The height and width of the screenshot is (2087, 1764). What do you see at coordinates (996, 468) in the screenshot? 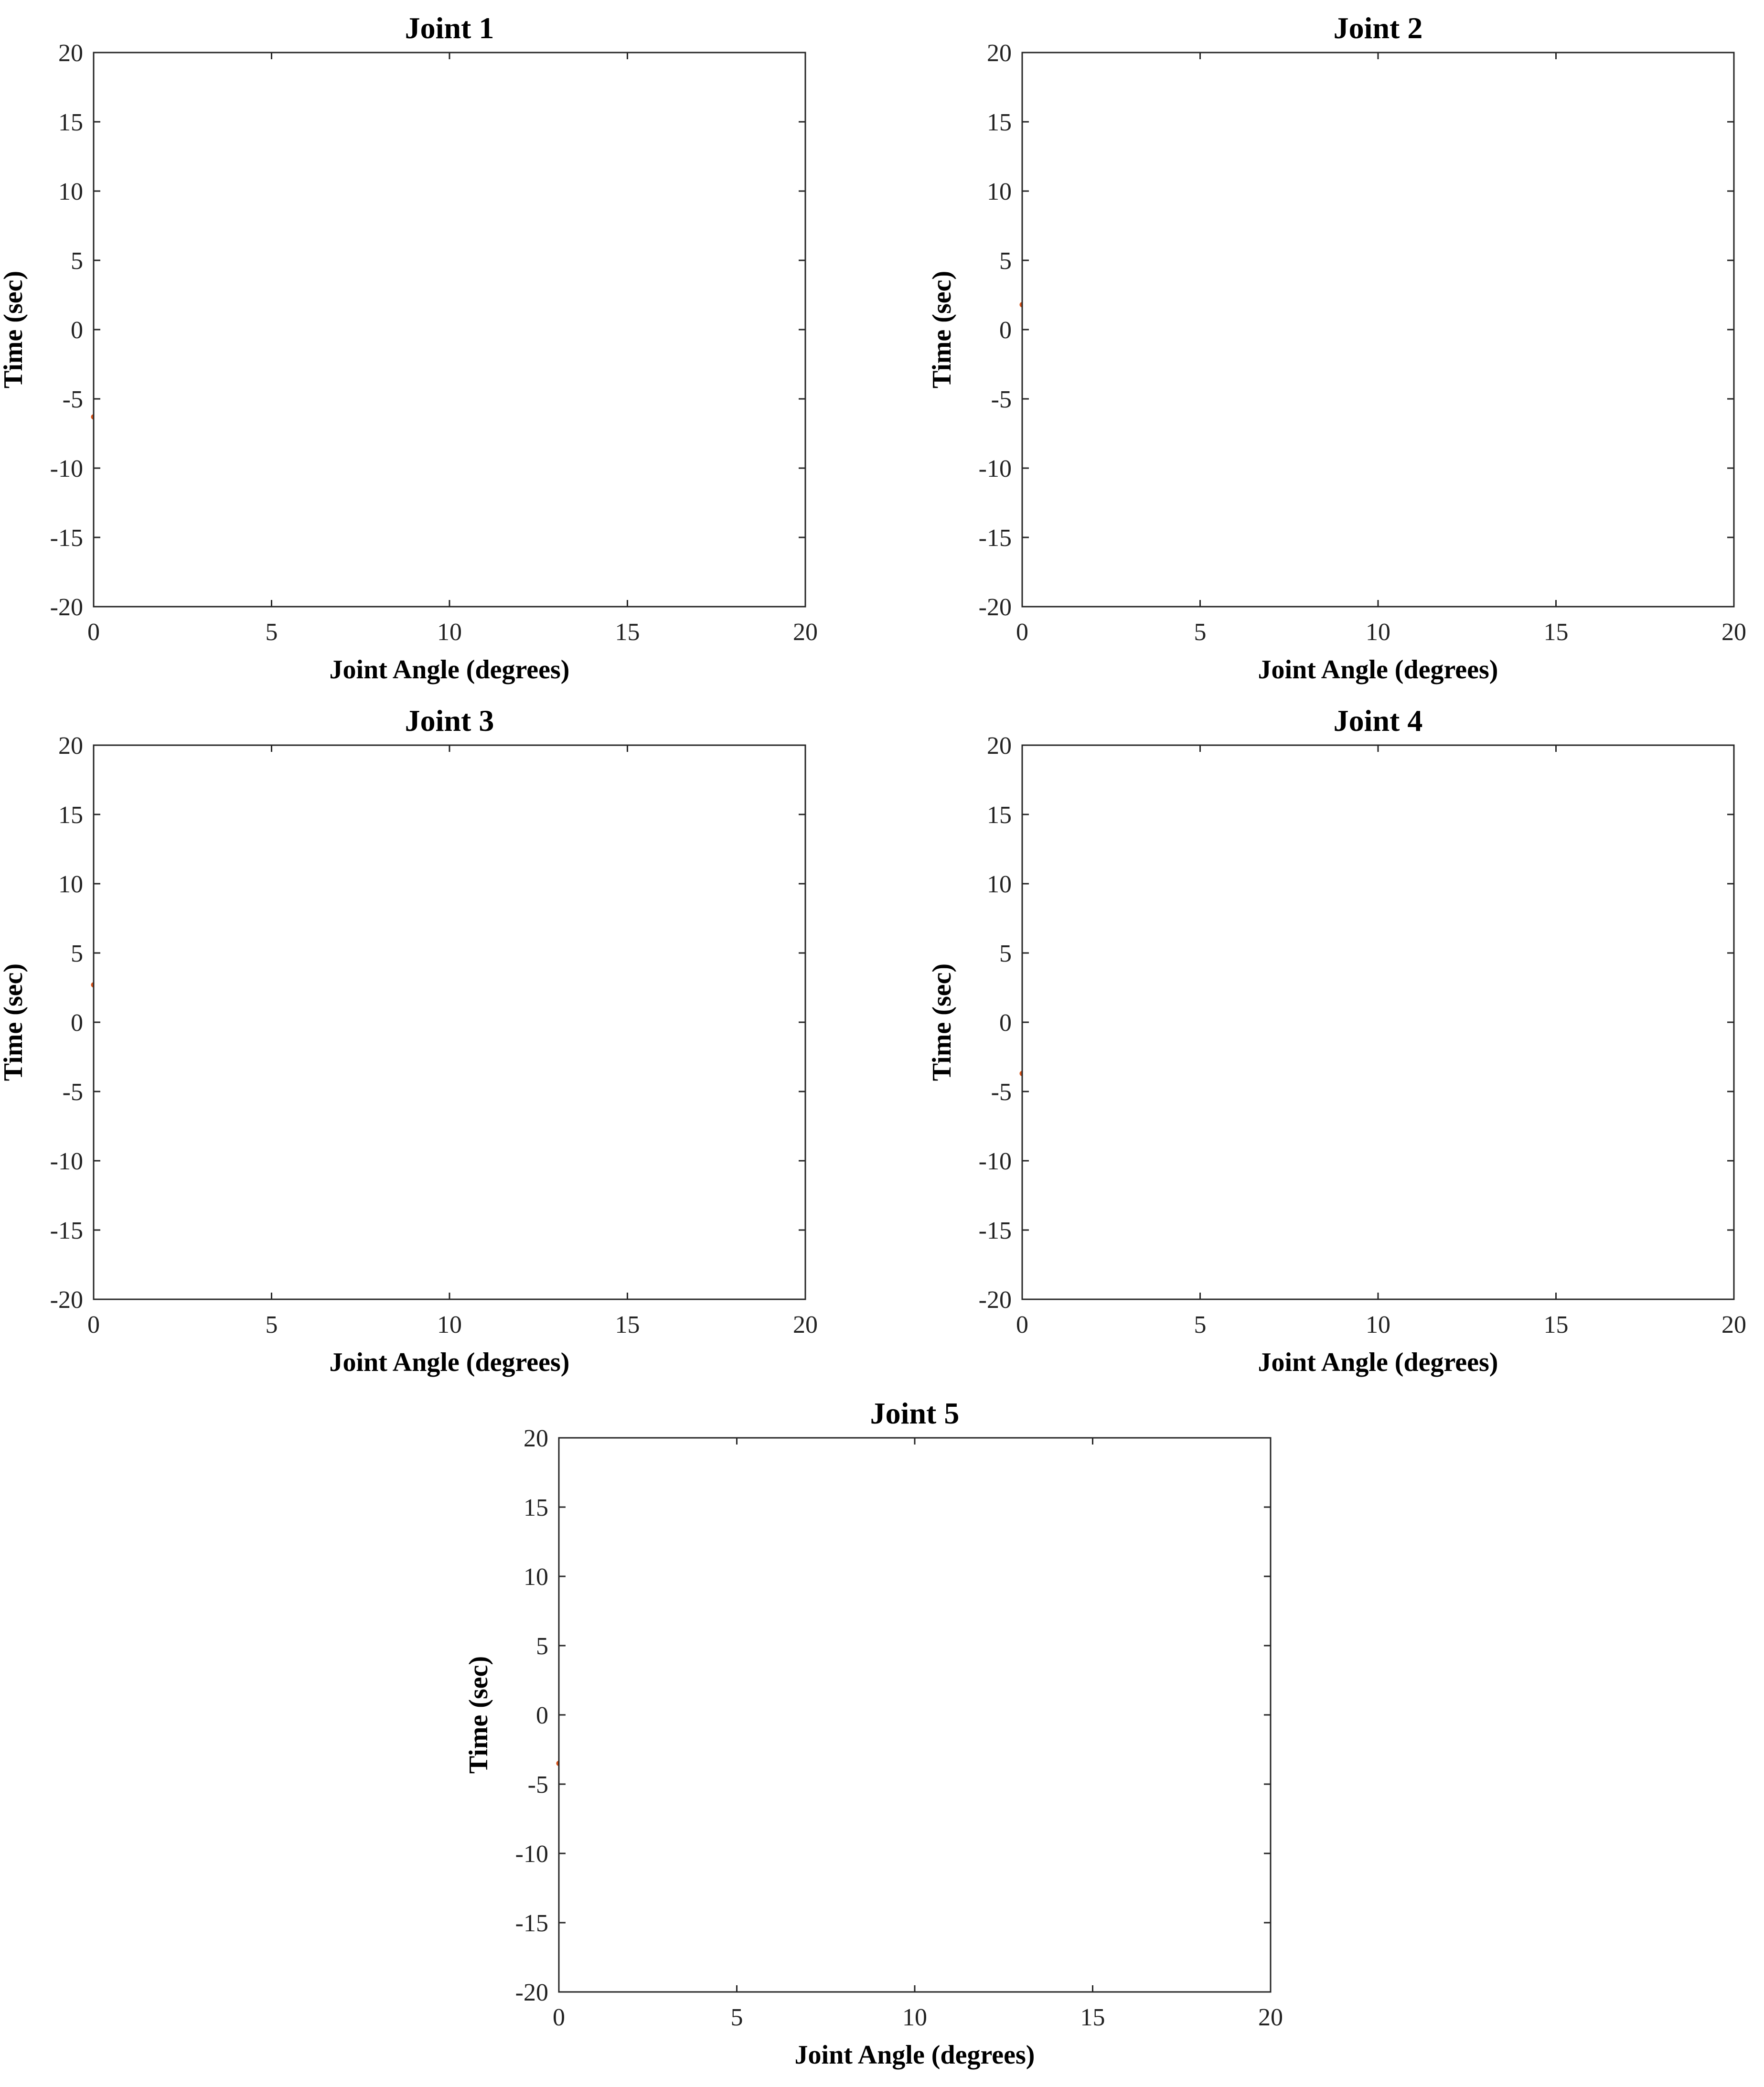
I see `y-tick-label-2-2: -10` at bounding box center [996, 468].